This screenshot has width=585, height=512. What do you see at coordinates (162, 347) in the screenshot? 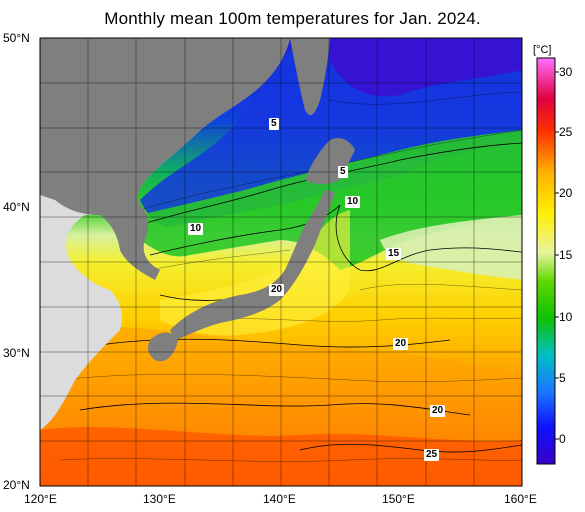
I see `kyushu` at bounding box center [162, 347].